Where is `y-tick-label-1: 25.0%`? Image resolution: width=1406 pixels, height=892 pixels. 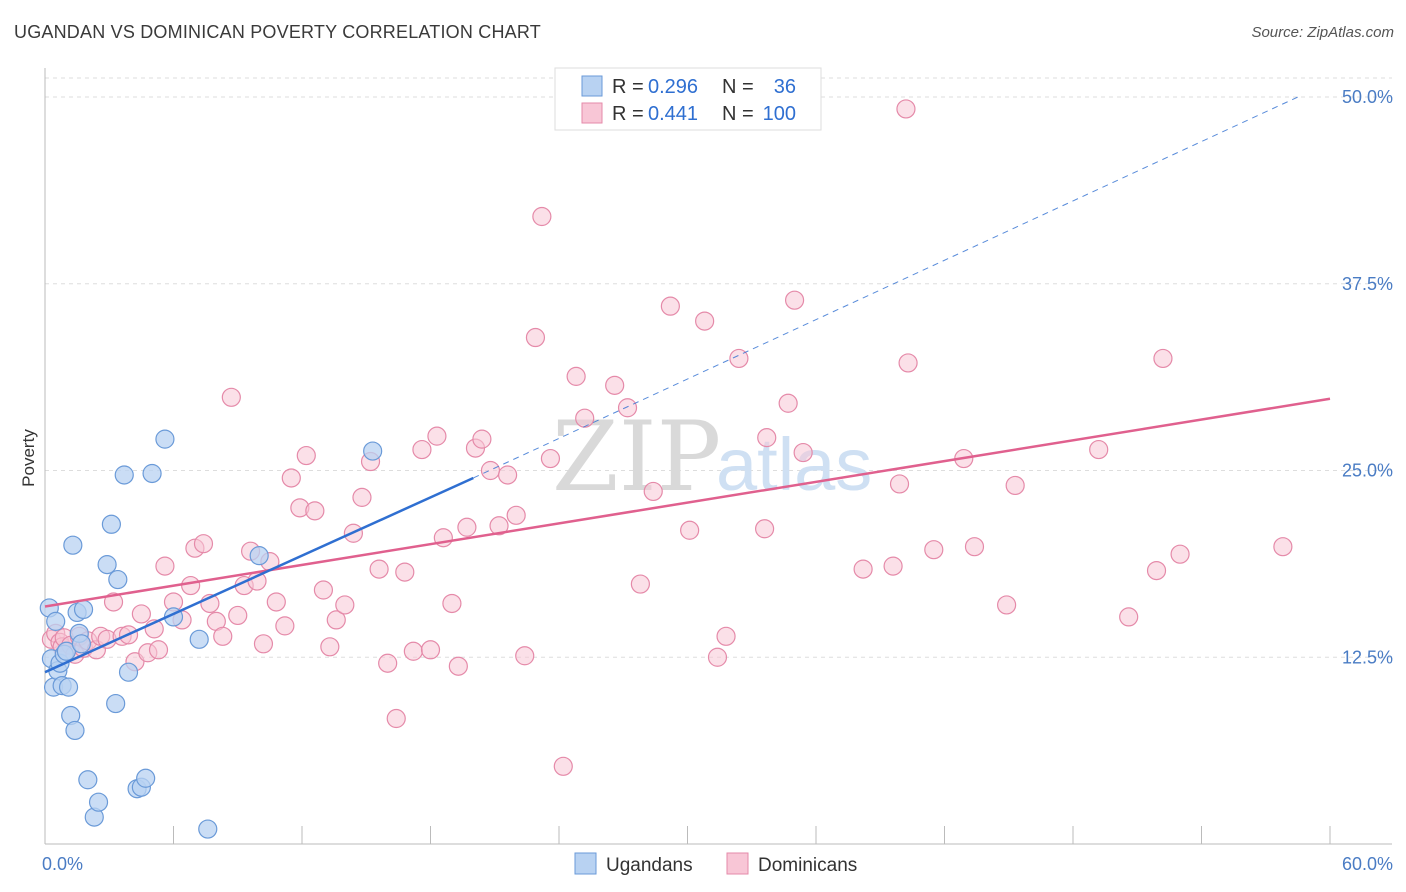 y-tick-label-1: 25.0% is located at coordinates (1367, 471).